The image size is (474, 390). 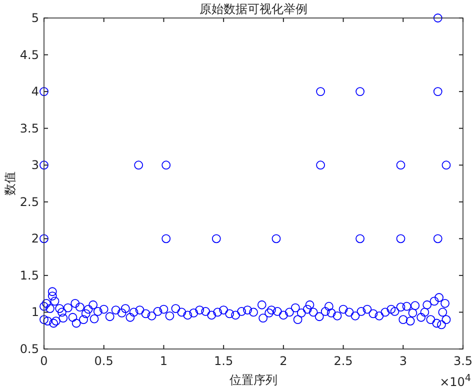 I want to click on y-tick-label: 1, so click(x=35, y=312).